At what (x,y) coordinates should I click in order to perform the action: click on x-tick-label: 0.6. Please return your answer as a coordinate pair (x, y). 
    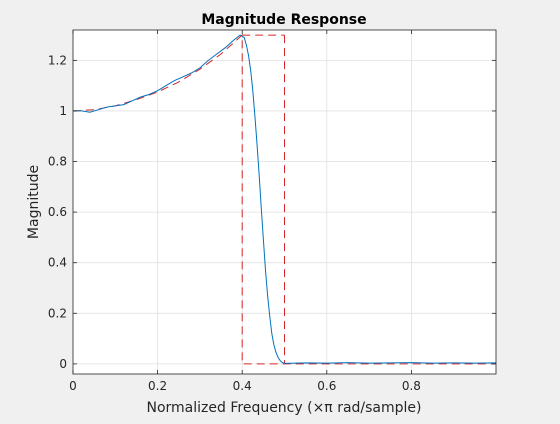
    Looking at the image, I should click on (326, 386).